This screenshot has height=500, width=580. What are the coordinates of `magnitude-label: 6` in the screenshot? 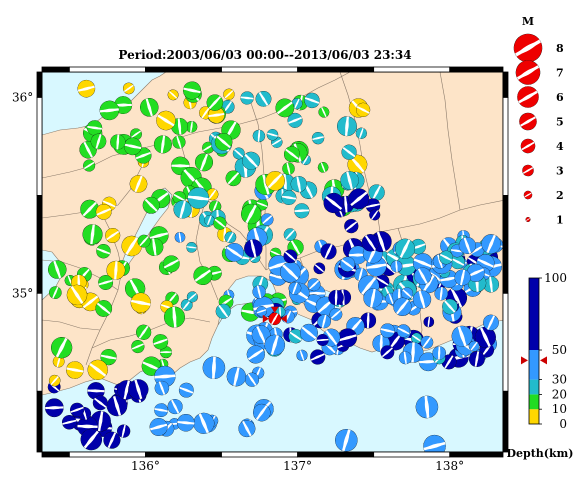 It's located at (560, 97).